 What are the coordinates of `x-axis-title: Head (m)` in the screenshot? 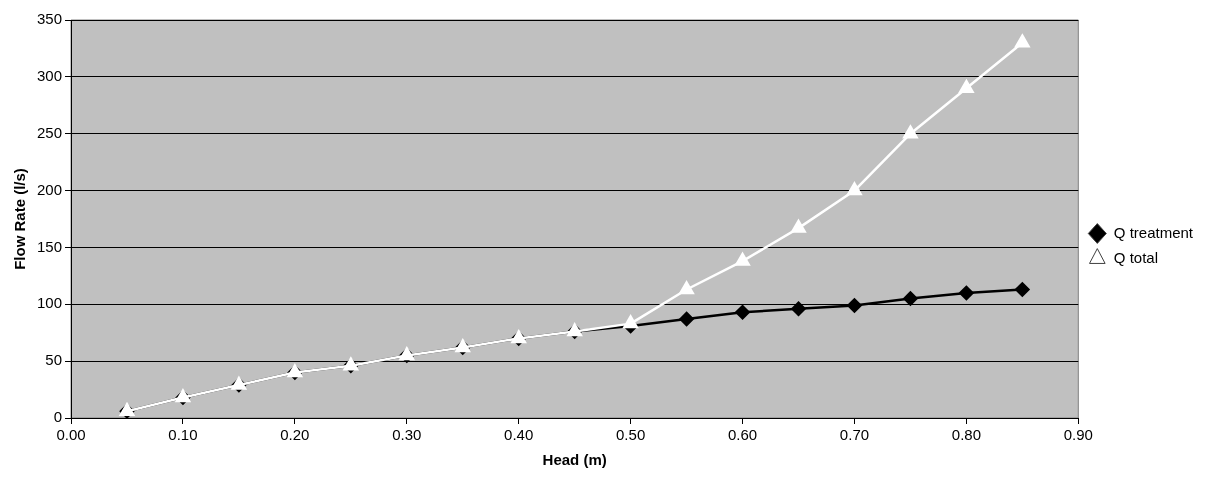 It's located at (574, 460).